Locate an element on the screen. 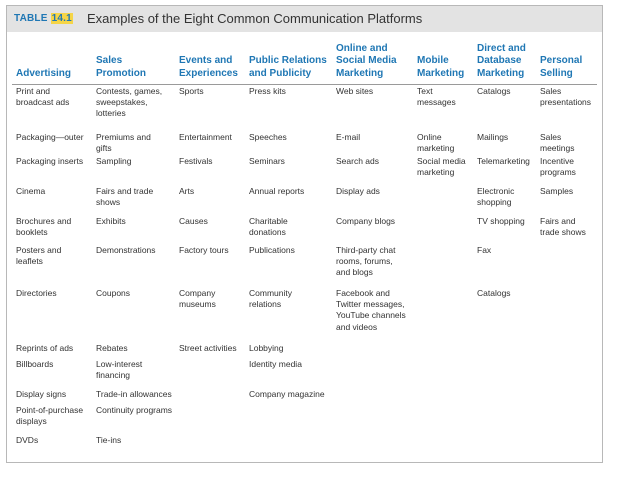 This screenshot has width=624, height=482. table-cell-line: displays is located at coordinates (31, 421).